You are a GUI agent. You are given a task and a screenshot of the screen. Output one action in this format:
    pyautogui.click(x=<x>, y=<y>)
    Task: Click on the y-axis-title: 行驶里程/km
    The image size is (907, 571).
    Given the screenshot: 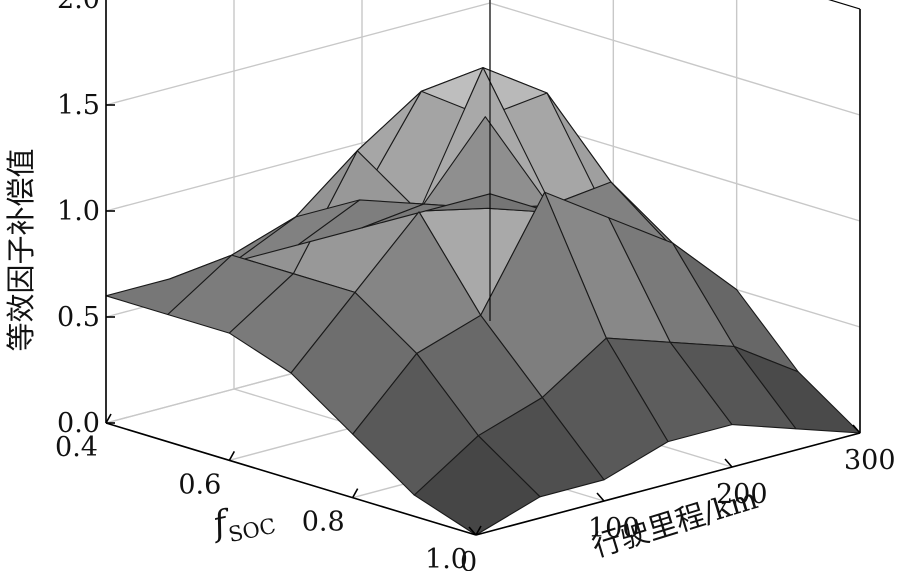 What is the action you would take?
    pyautogui.click(x=674, y=522)
    